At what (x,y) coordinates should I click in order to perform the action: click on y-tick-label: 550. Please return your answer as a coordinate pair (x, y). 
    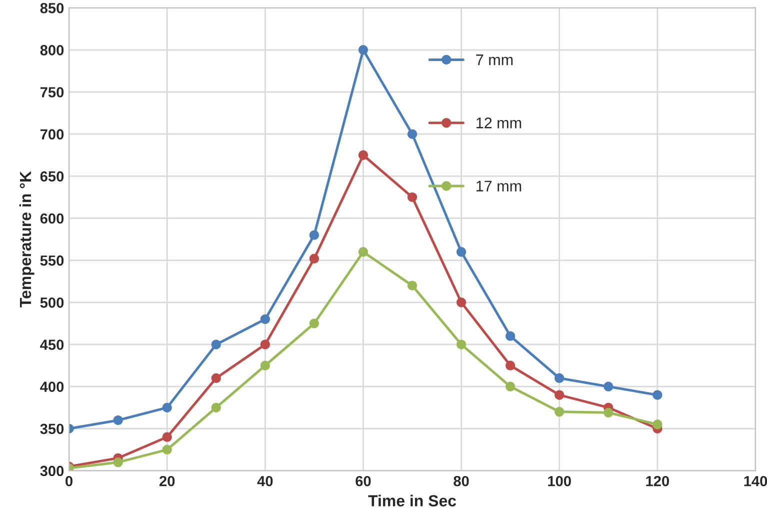
    Looking at the image, I should click on (52, 260).